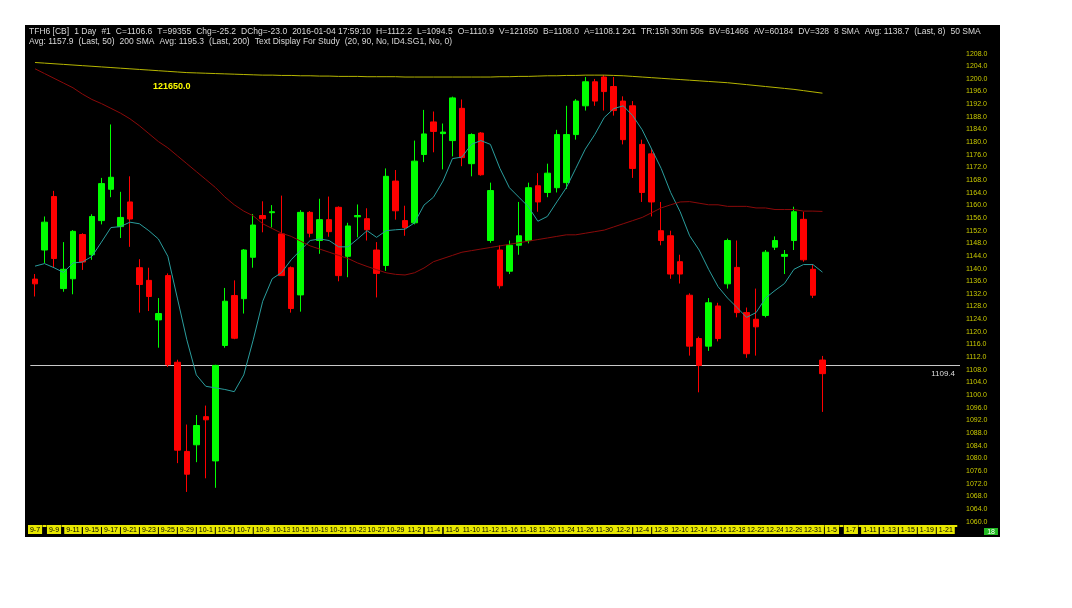 This screenshot has width=1072, height=608. Describe the element at coordinates (434, 31) in the screenshot. I see `text: L=1094.5` at that location.